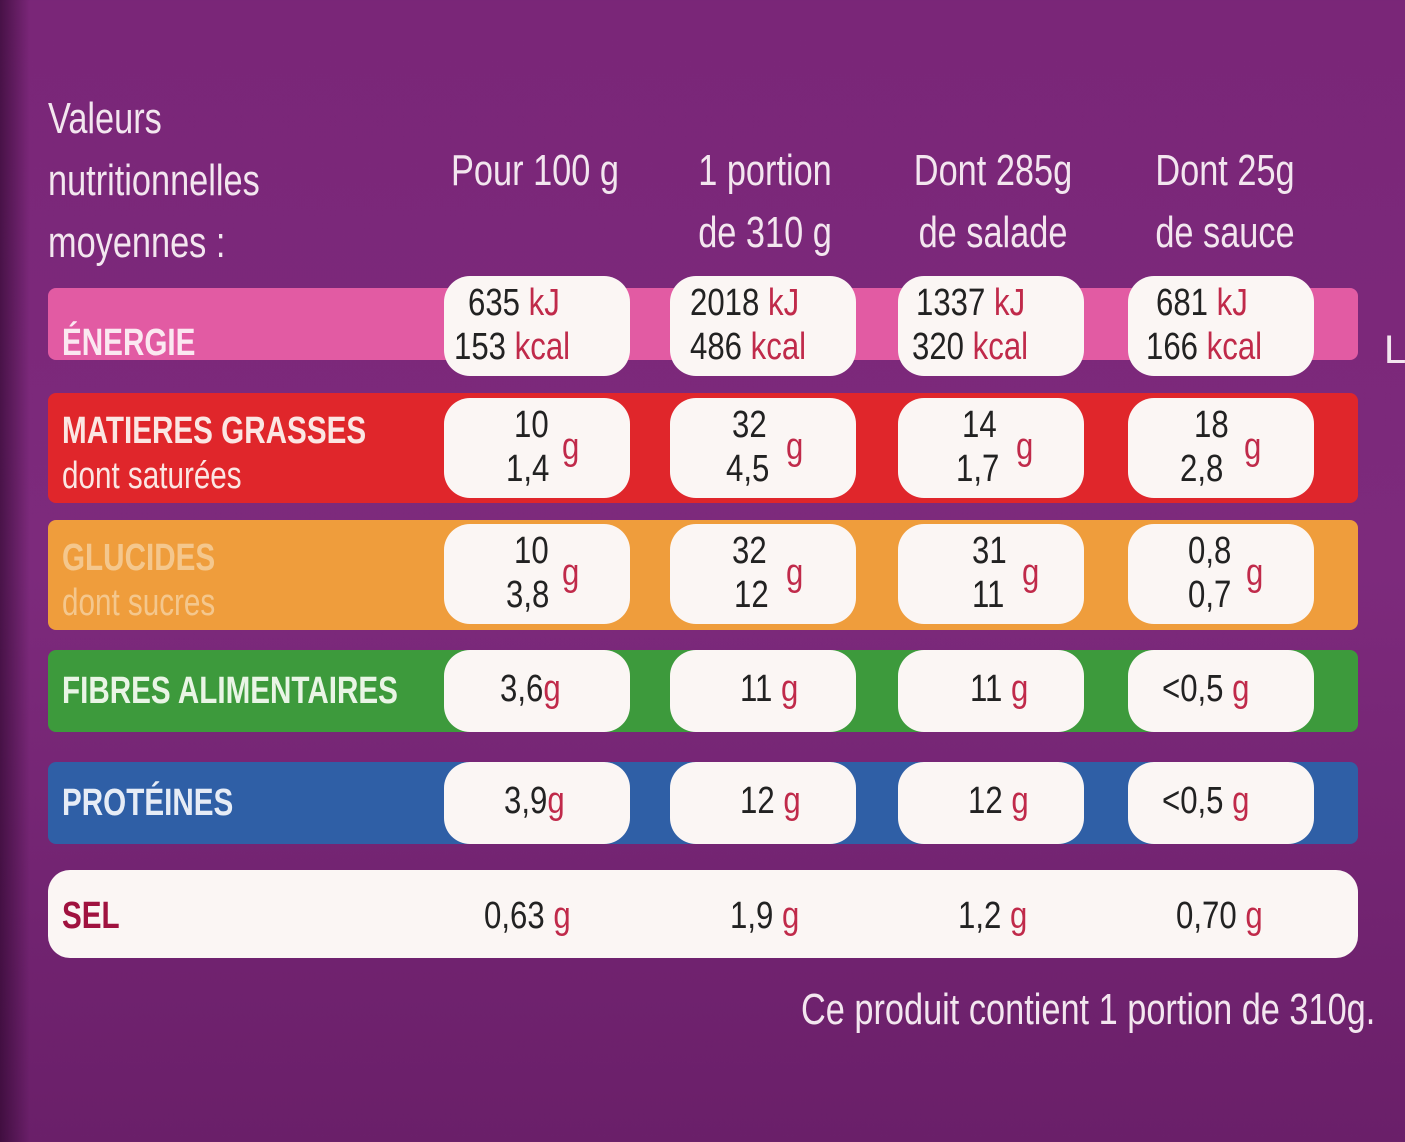 This screenshot has height=1142, width=1405. What do you see at coordinates (1221, 448) in the screenshot?
I see `cell-matieres-sauce: 18 2,8 g` at bounding box center [1221, 448].